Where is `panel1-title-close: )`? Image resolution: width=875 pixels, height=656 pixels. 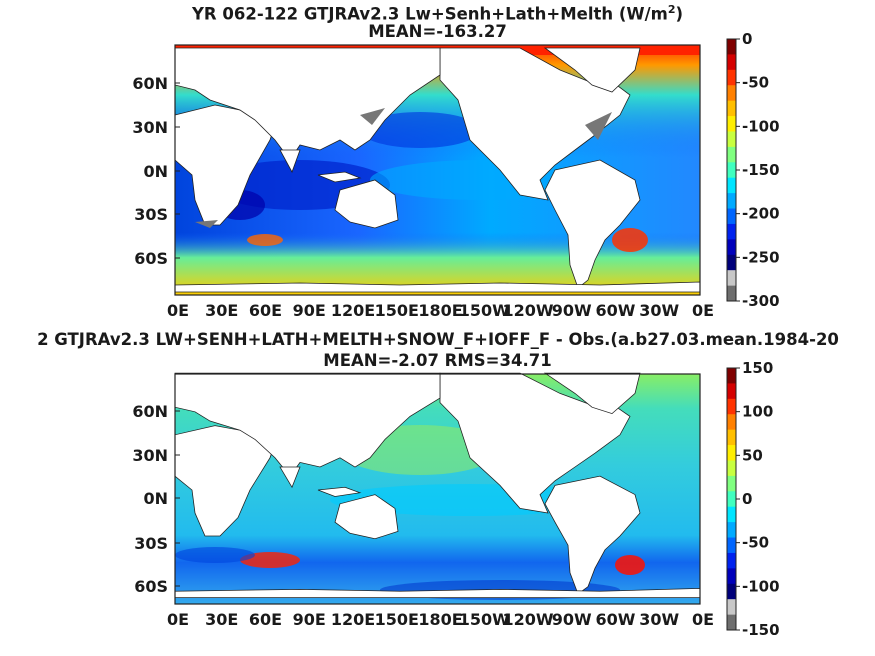
panel1-title-close: ) is located at coordinates (679, 14).